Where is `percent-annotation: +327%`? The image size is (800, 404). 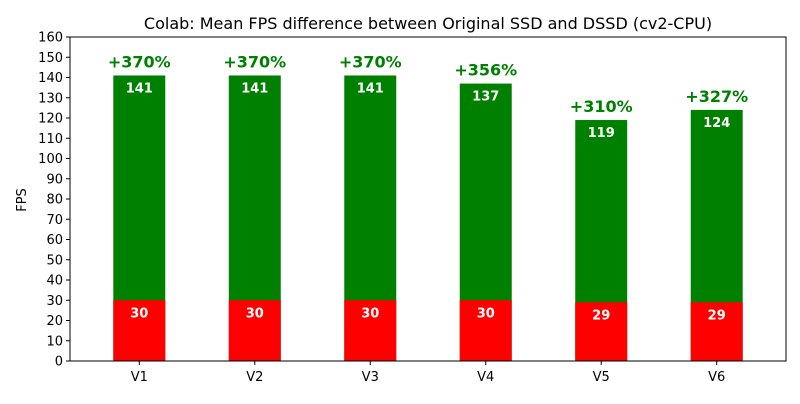
percent-annotation: +327% is located at coordinates (716, 96).